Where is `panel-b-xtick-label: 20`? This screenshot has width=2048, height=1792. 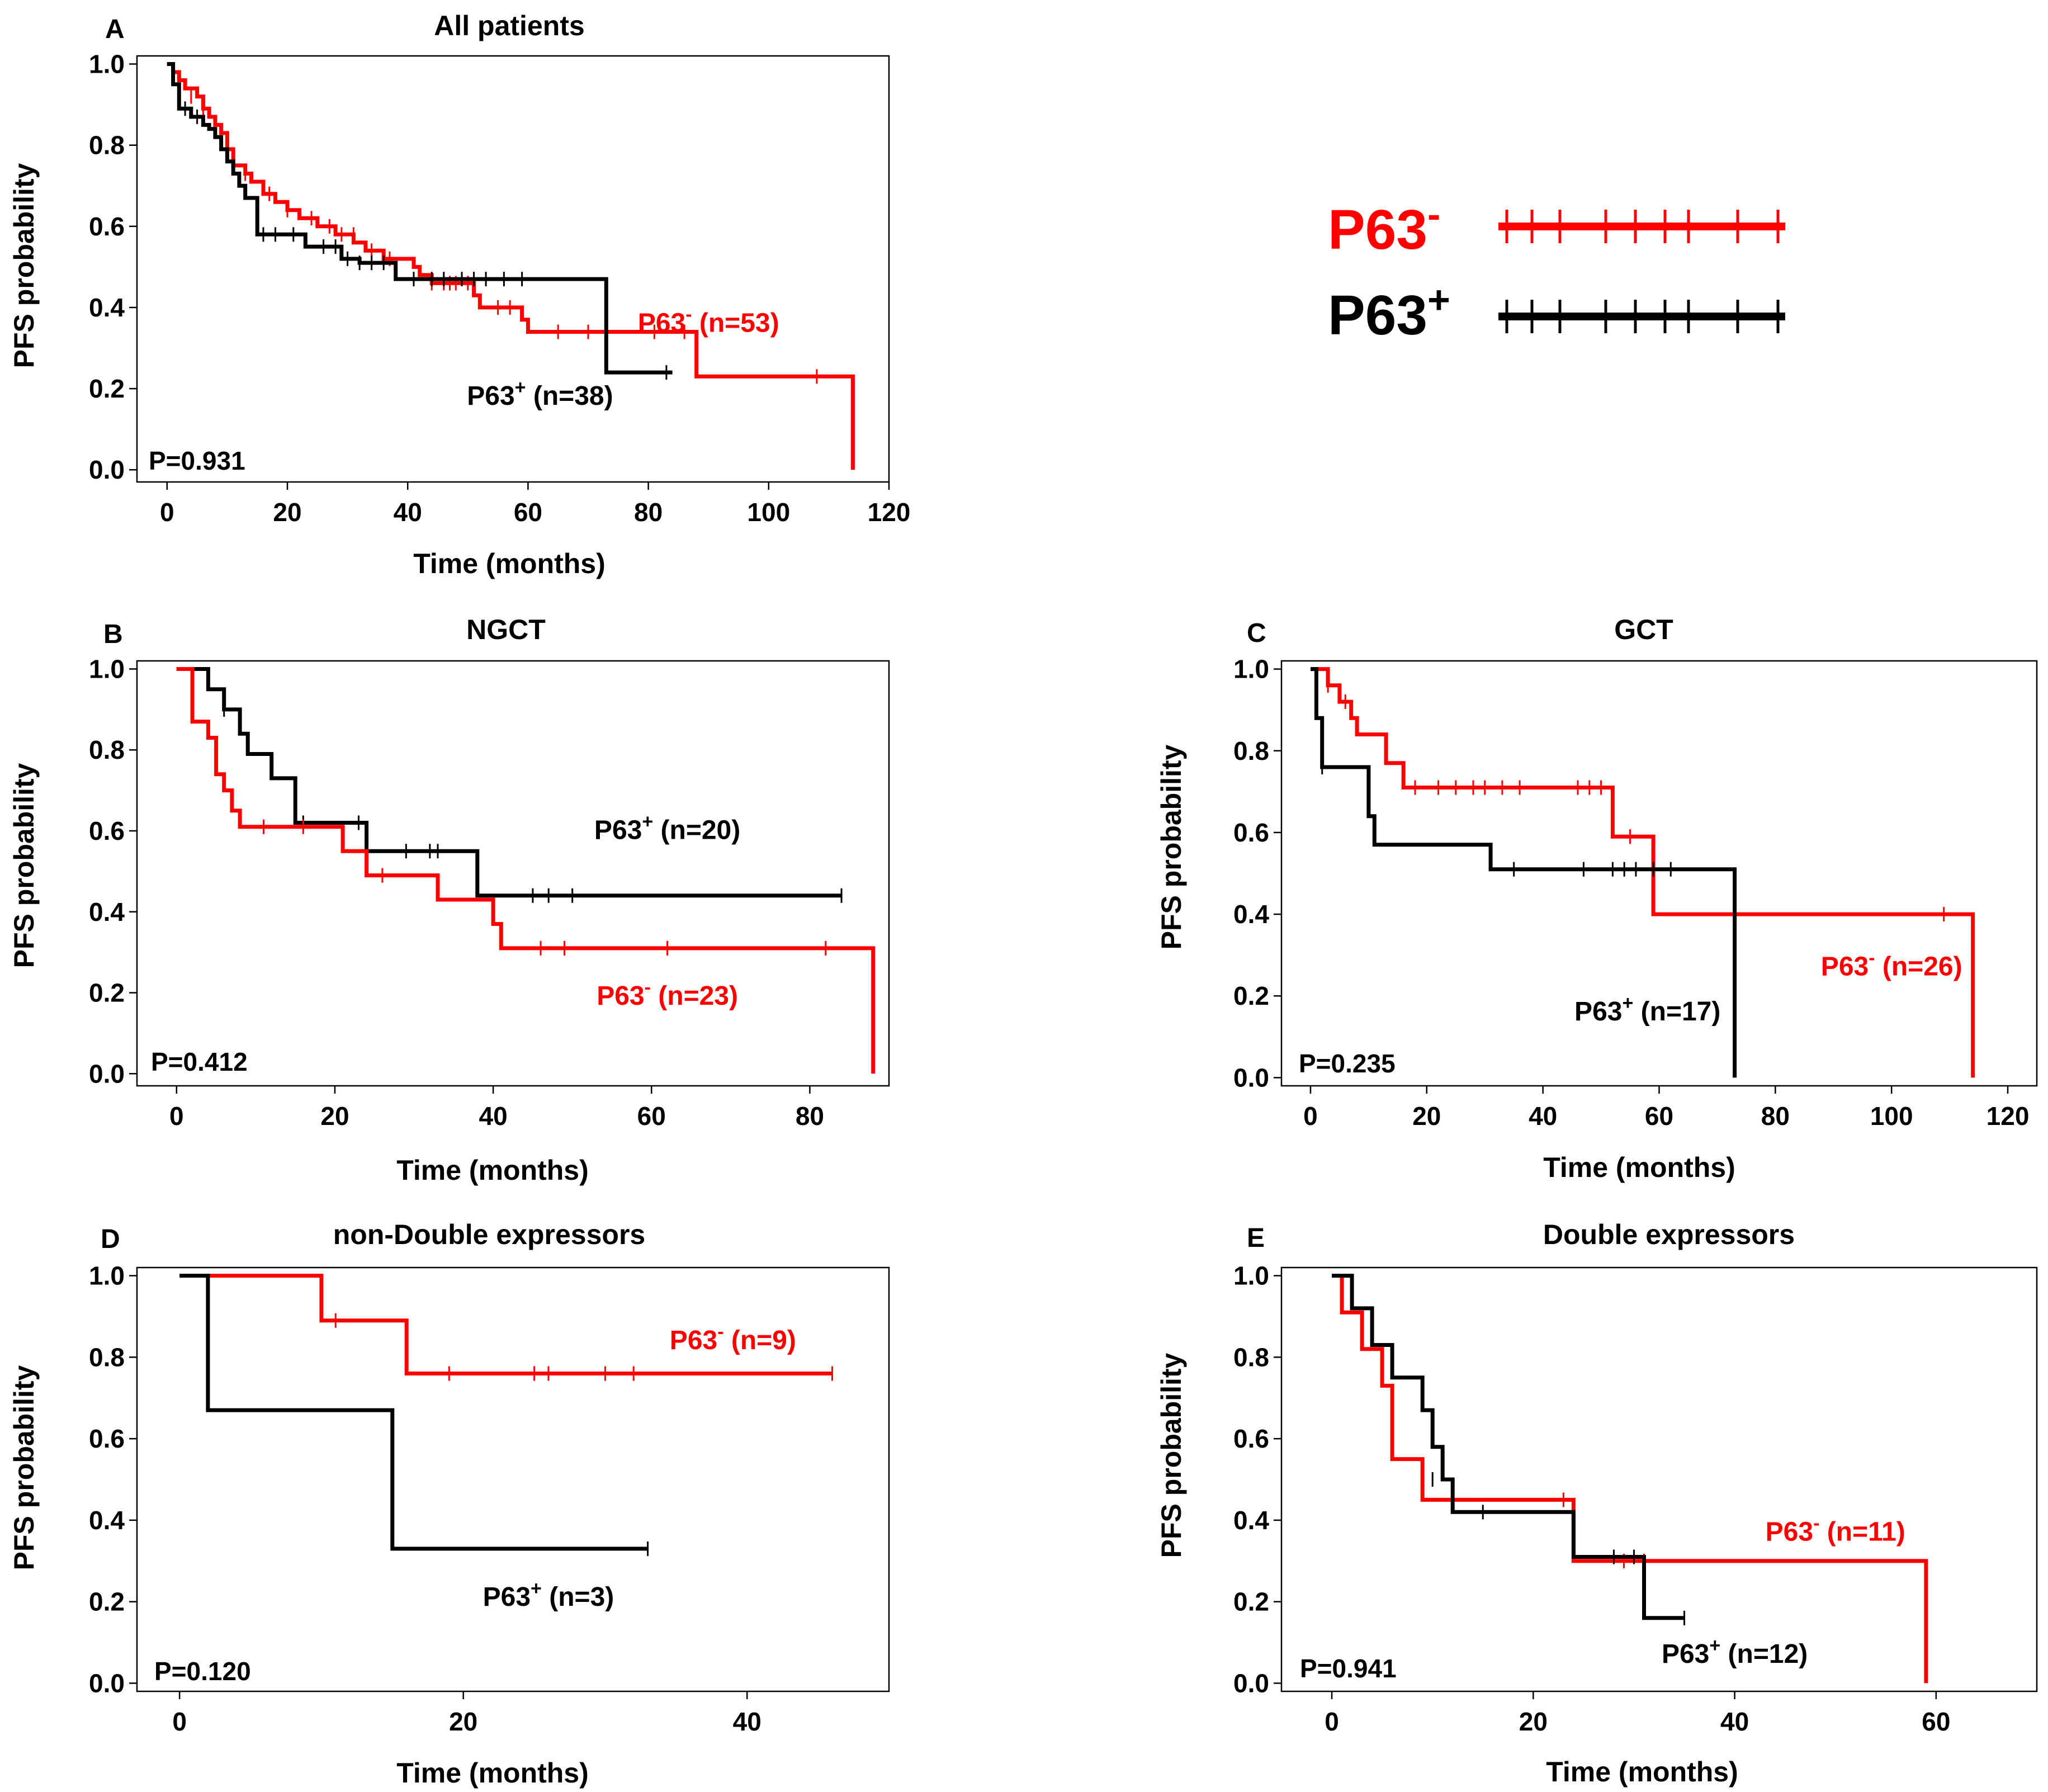 panel-b-xtick-label: 20 is located at coordinates (334, 1116).